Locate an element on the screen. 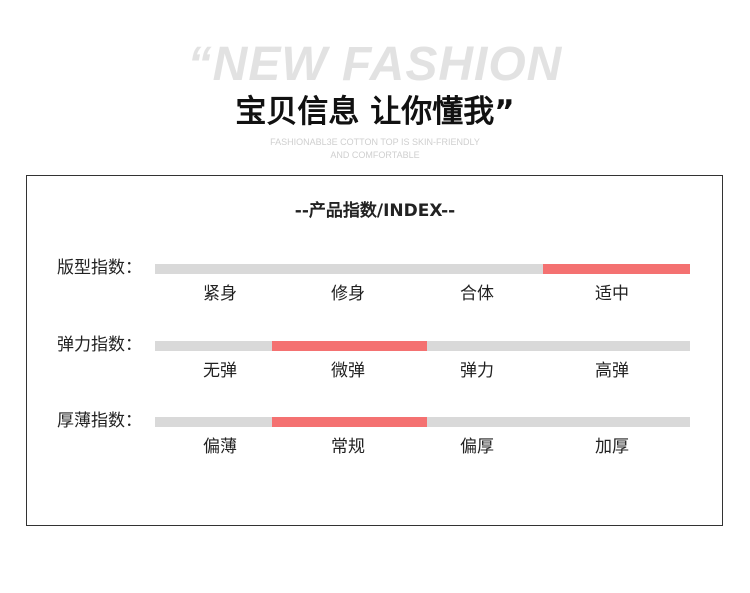  option-label: 加厚 is located at coordinates (612, 447).